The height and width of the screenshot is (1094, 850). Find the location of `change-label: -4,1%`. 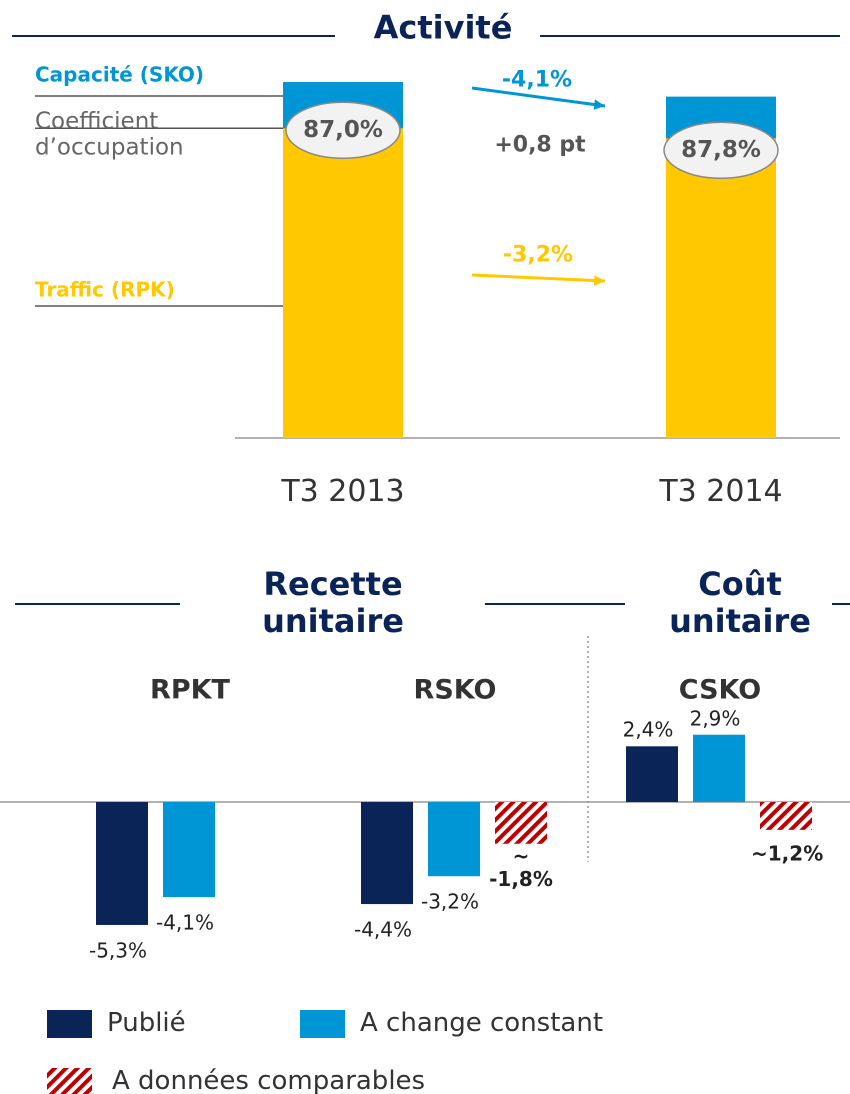

change-label: -4,1% is located at coordinates (537, 80).